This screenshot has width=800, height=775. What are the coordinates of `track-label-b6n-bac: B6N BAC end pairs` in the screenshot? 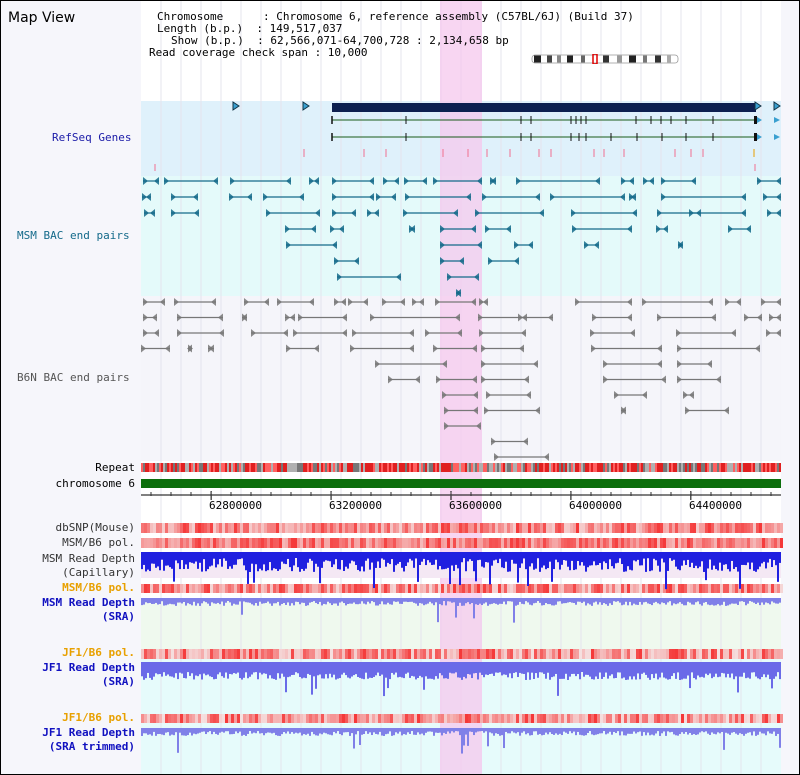 It's located at (73, 377).